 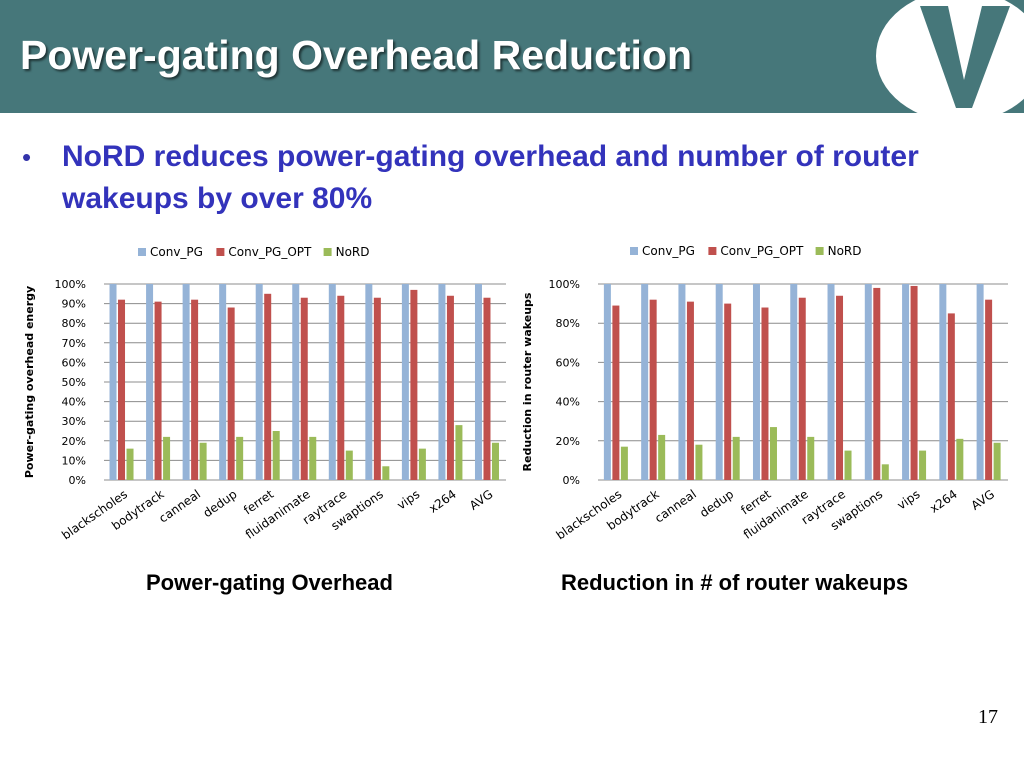 I want to click on legend-label: NoRD, so click(x=353, y=252).